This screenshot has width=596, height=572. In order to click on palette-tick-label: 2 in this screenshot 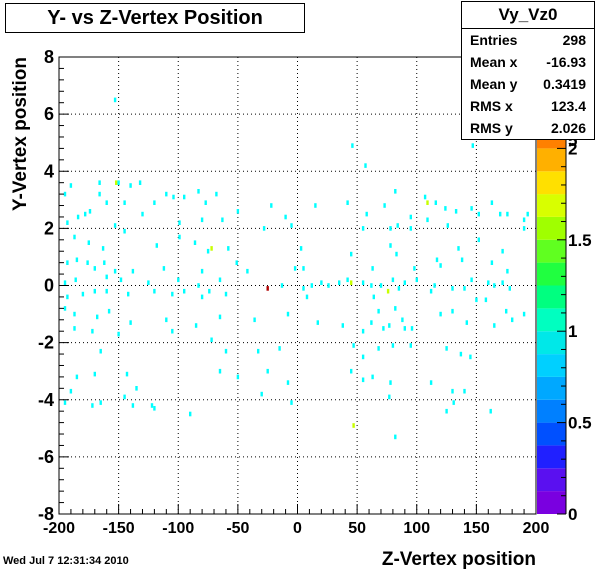, I will do `click(572, 148)`.